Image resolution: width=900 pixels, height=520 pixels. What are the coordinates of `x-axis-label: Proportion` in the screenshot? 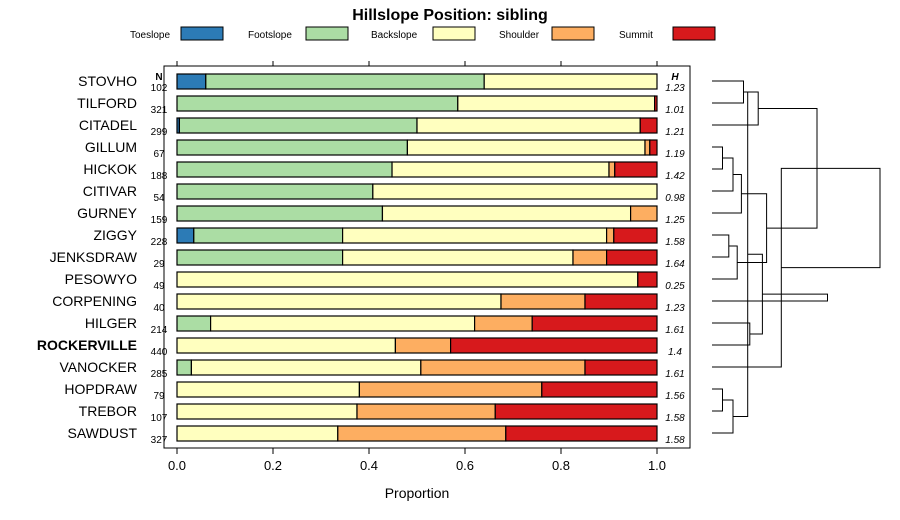 It's located at (417, 493).